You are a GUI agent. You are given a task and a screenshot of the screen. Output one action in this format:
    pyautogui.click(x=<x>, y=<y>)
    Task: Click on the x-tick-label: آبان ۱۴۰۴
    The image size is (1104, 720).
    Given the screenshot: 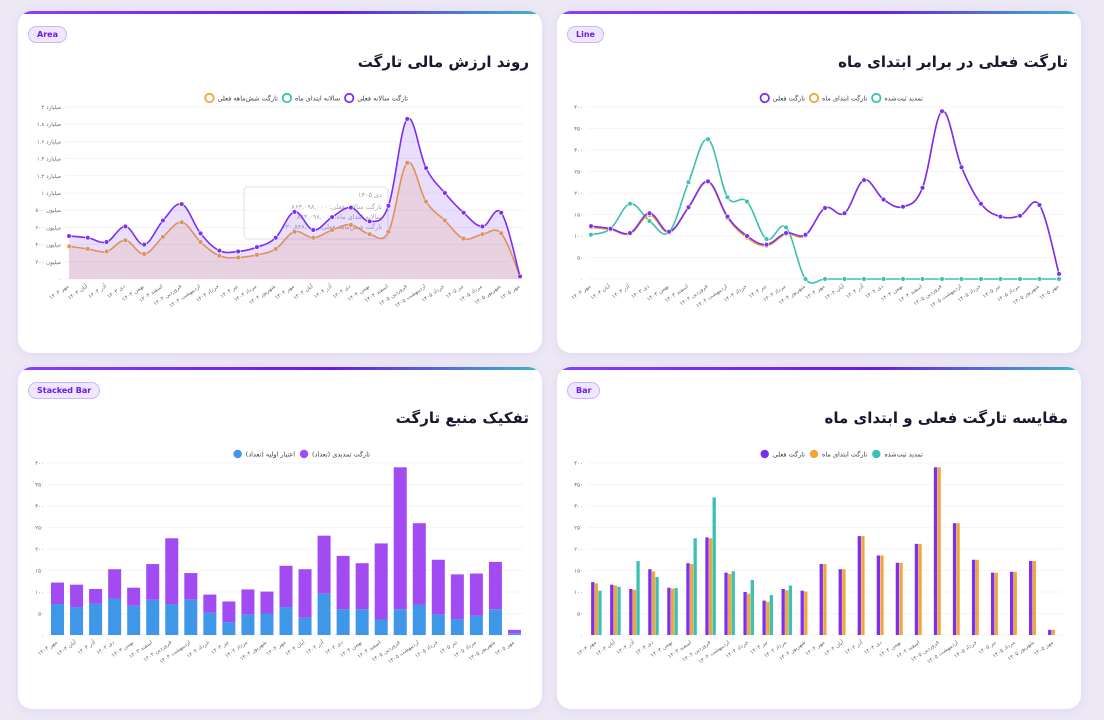 What is the action you would take?
    pyautogui.click(x=303, y=292)
    